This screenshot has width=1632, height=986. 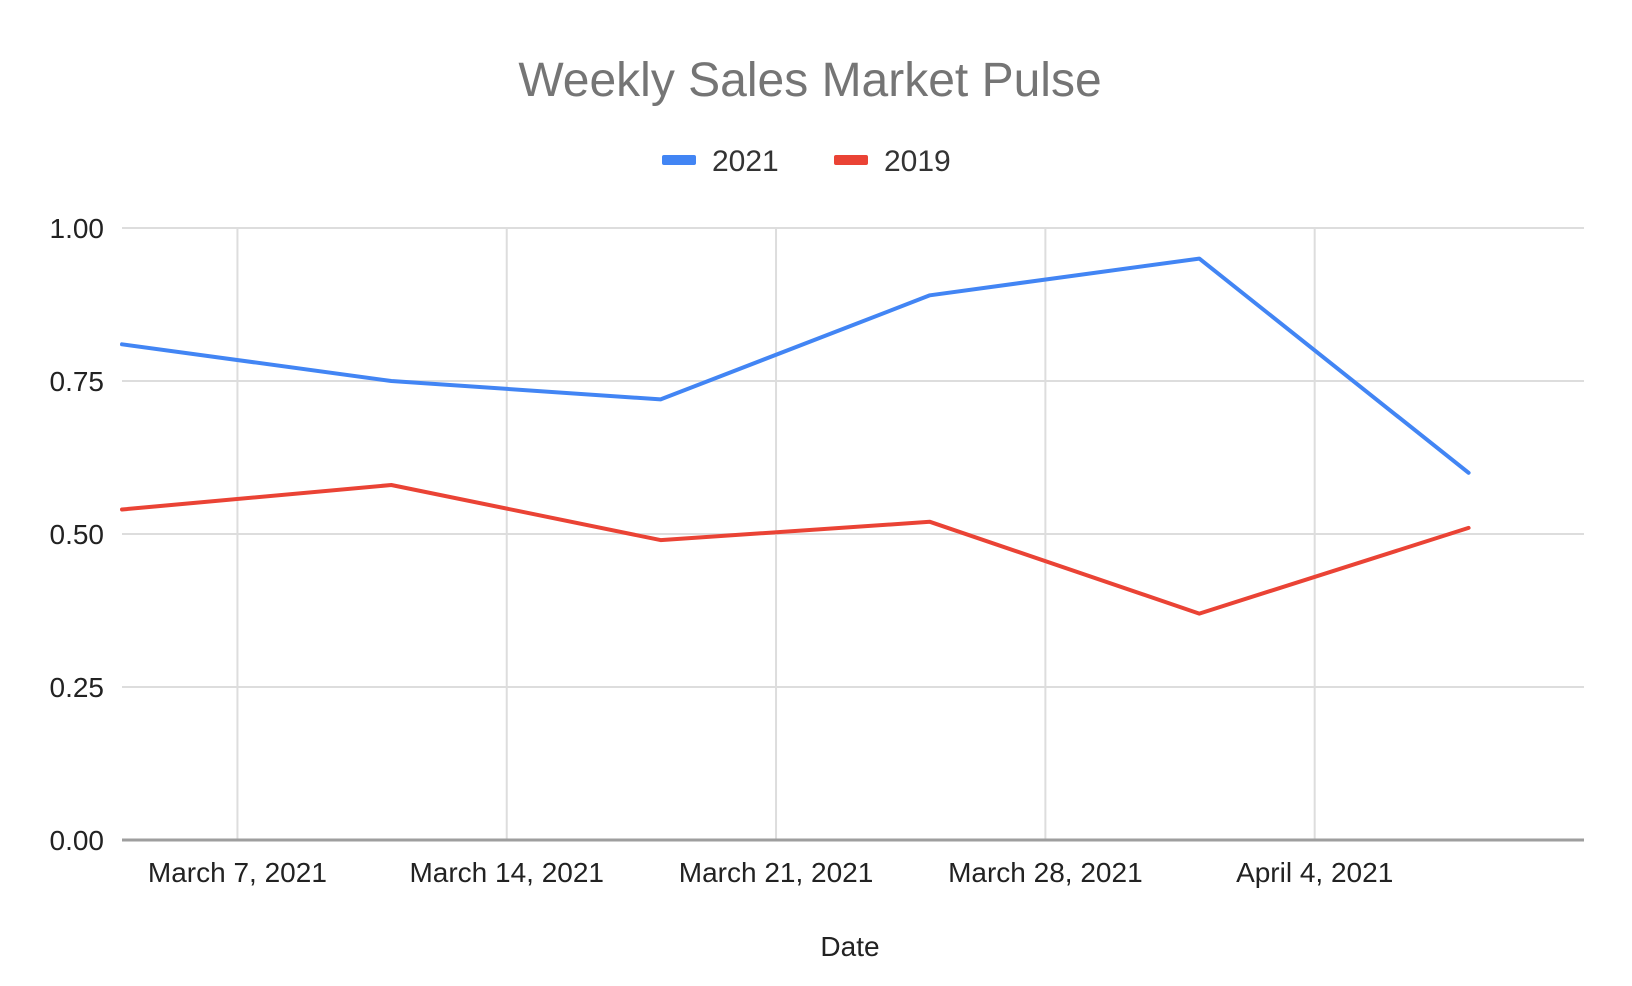 What do you see at coordinates (237, 872) in the screenshot?
I see `x-tick-label: March 7, 2021` at bounding box center [237, 872].